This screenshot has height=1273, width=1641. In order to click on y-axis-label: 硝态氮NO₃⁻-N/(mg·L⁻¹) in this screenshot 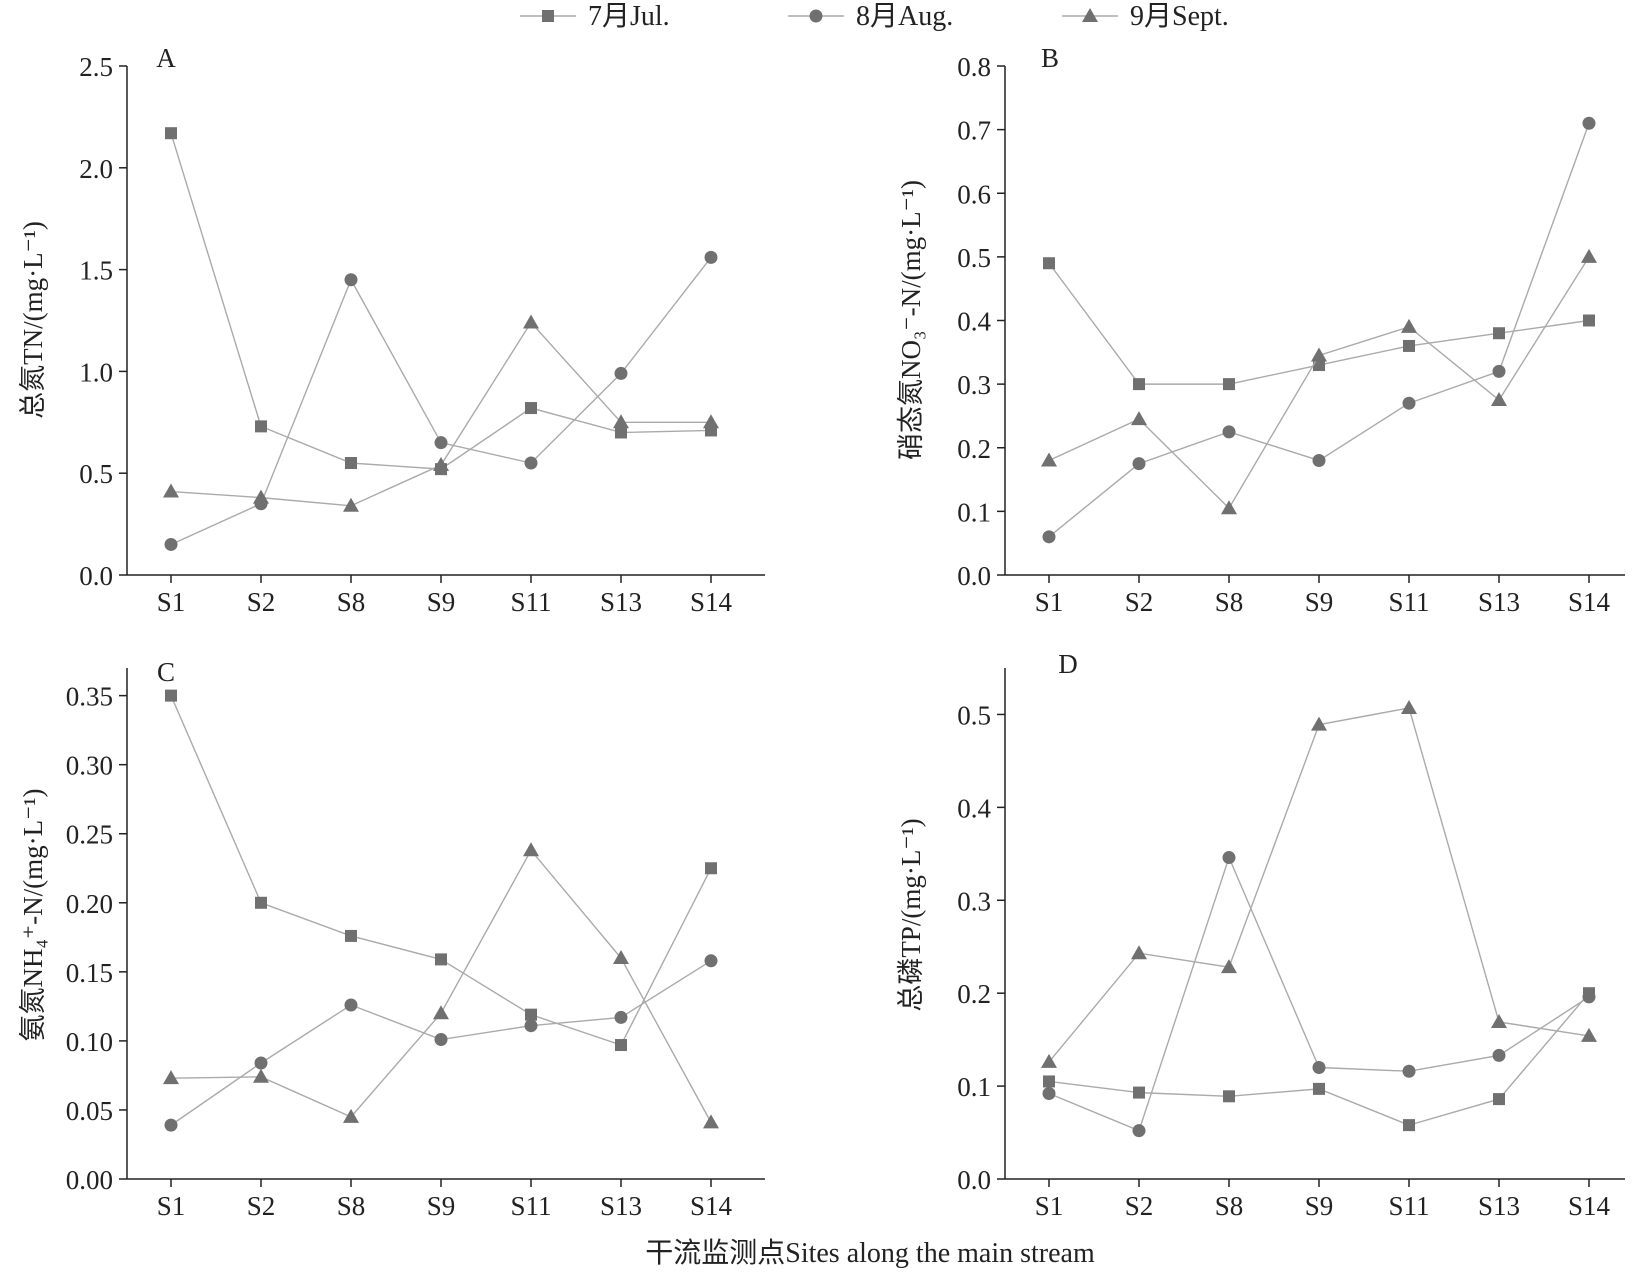, I will do `click(911, 320)`.